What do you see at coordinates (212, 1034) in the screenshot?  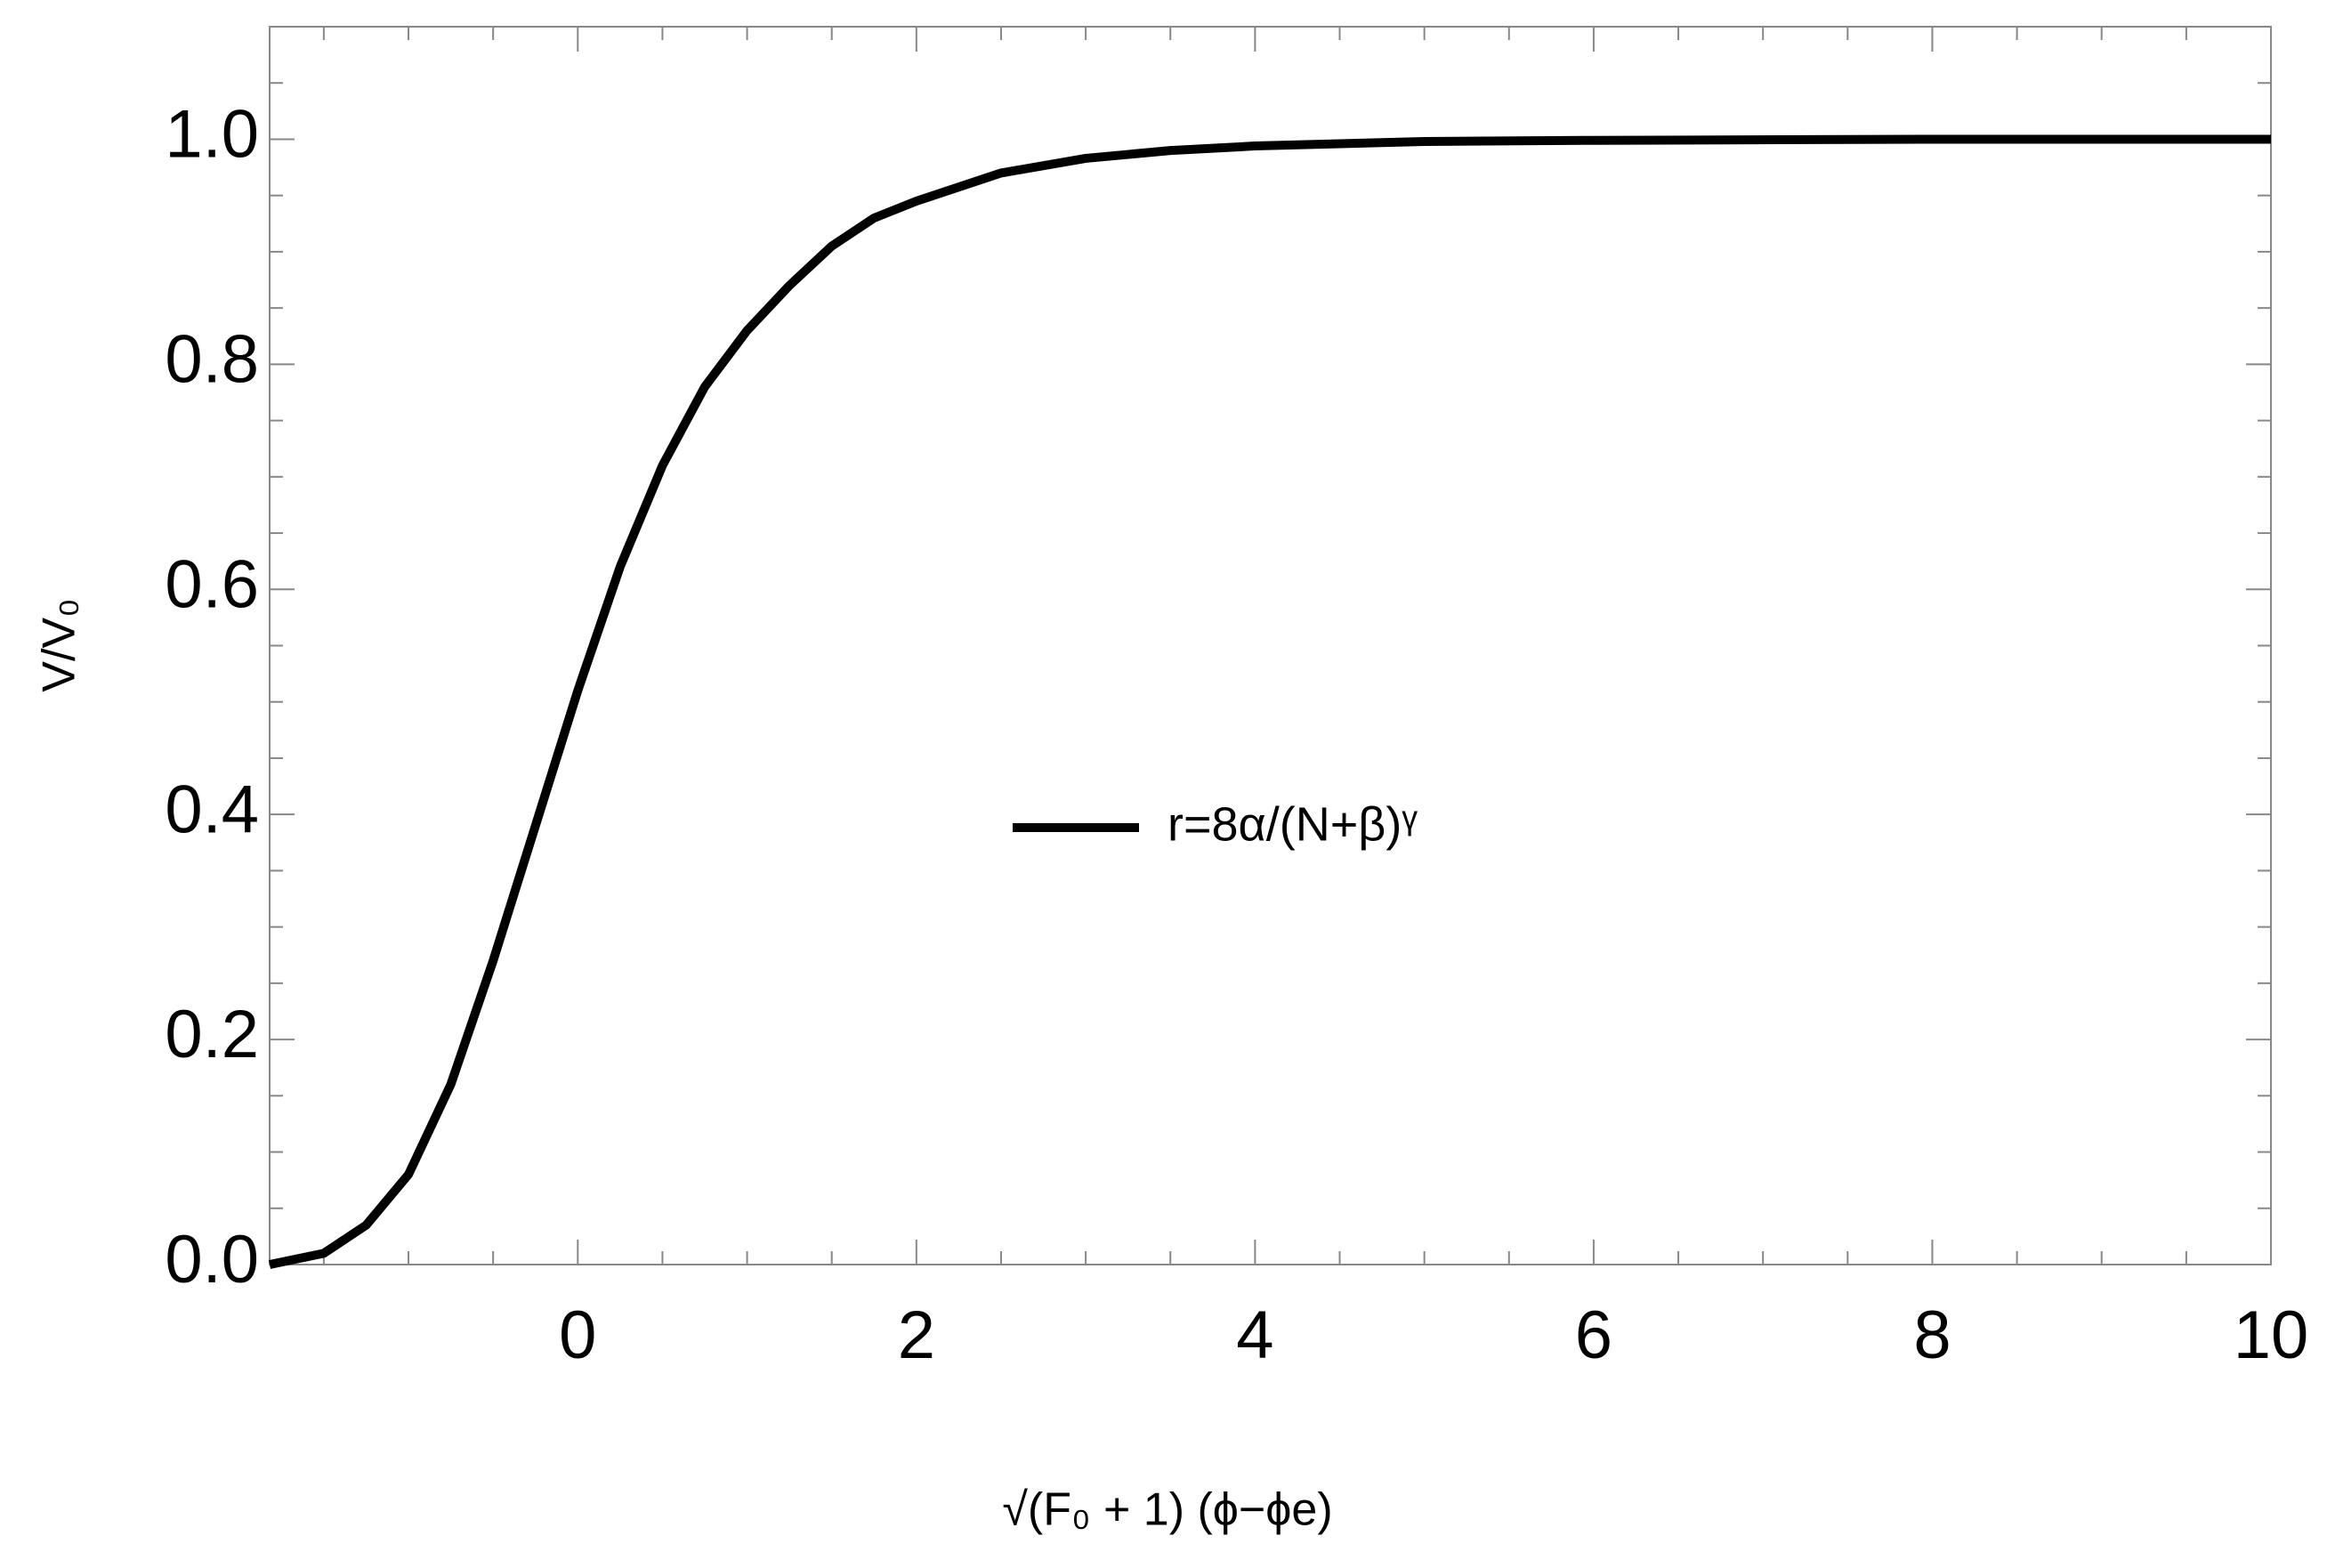 I see `y-tick-label: 0.2` at bounding box center [212, 1034].